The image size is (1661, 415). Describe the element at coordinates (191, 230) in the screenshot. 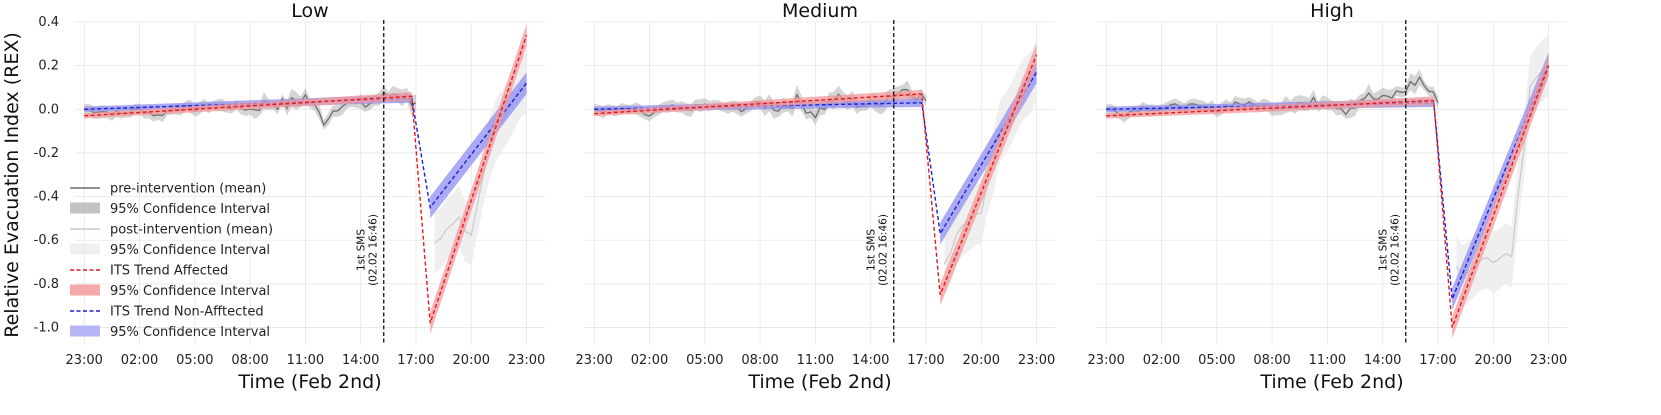

I see `legend-label: post-intervention (mean)` at that location.